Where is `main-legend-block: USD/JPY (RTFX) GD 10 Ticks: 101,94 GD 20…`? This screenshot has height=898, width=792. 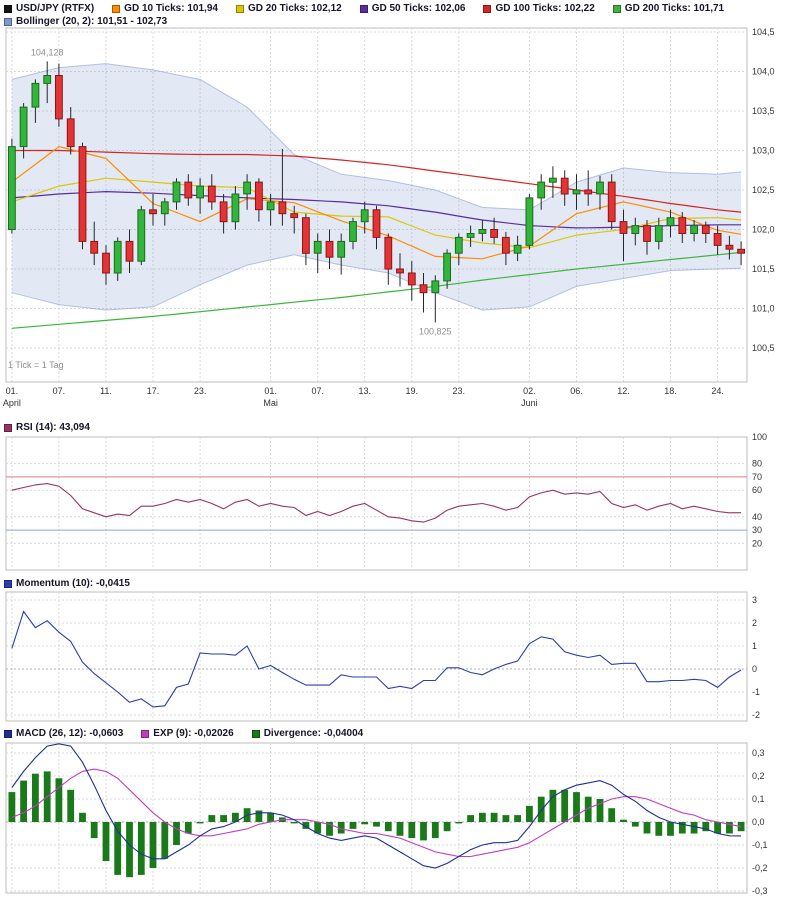
main-legend-block: USD/JPY (RTFX) GD 10 Ticks: 101,94 GD 20… is located at coordinates (396, 14).